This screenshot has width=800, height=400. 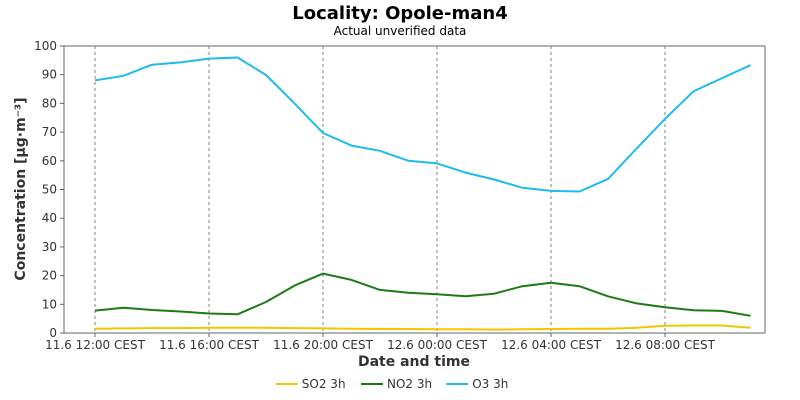 I want to click on y-tick-label: 50, so click(x=49, y=190).